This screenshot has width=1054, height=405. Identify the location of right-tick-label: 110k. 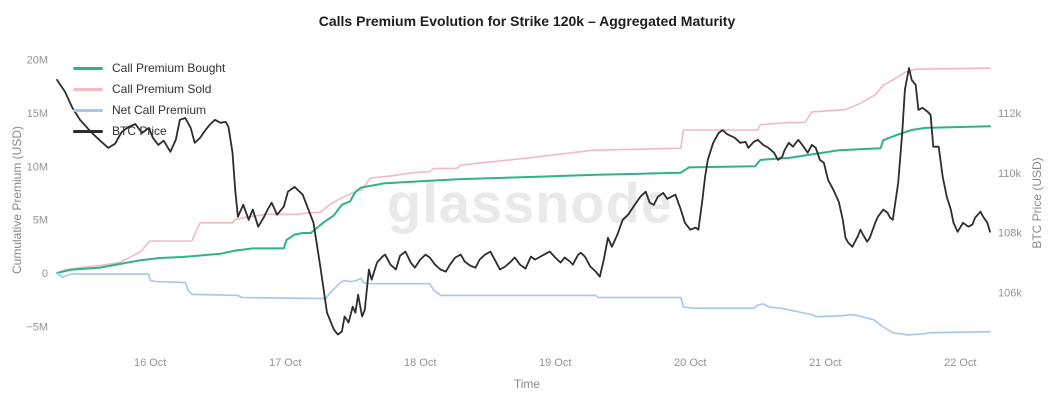
(1010, 174).